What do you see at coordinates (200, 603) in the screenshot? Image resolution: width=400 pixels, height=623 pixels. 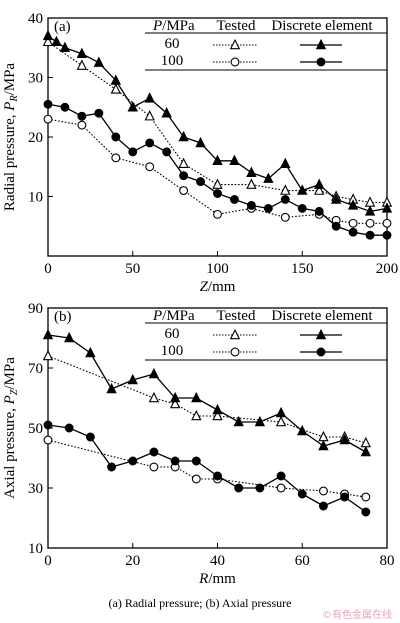 I see `figure-caption: (a) Radial pressure; (b) Axial pressure` at bounding box center [200, 603].